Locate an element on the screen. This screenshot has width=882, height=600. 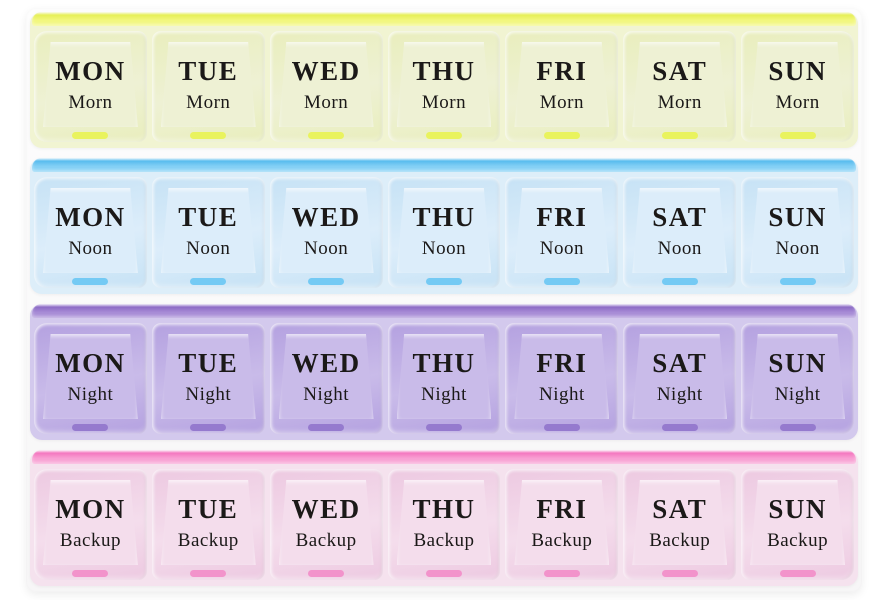
compartment-face: SUN Morn is located at coordinates (798, 84).